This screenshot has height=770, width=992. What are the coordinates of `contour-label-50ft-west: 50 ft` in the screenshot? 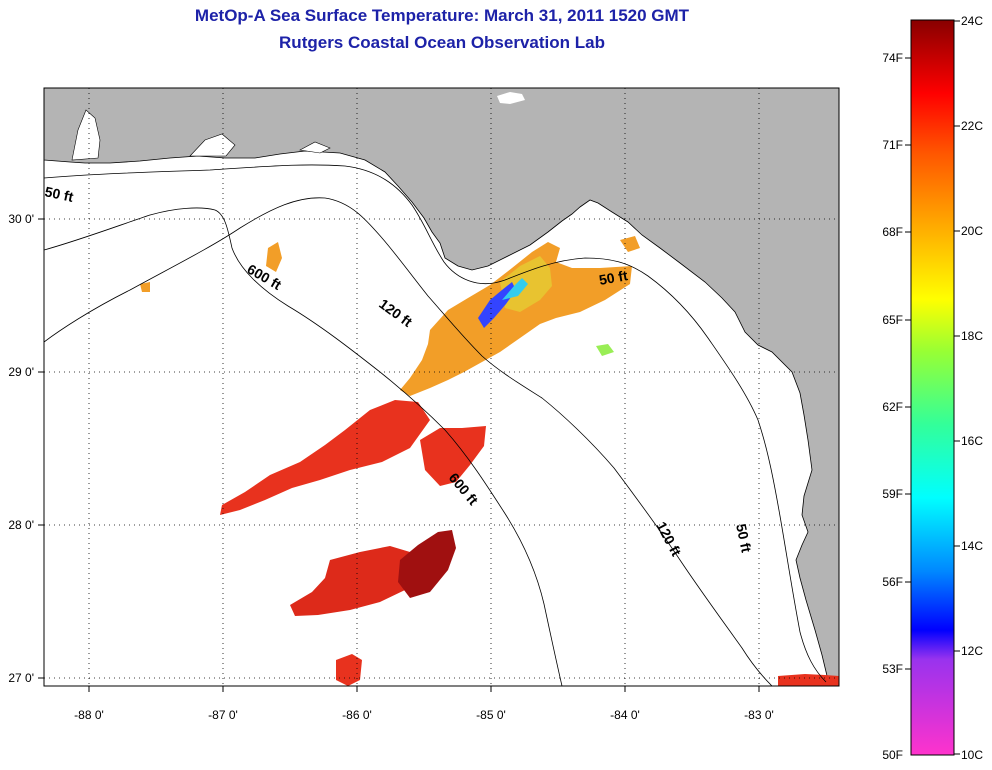 It's located at (59, 194).